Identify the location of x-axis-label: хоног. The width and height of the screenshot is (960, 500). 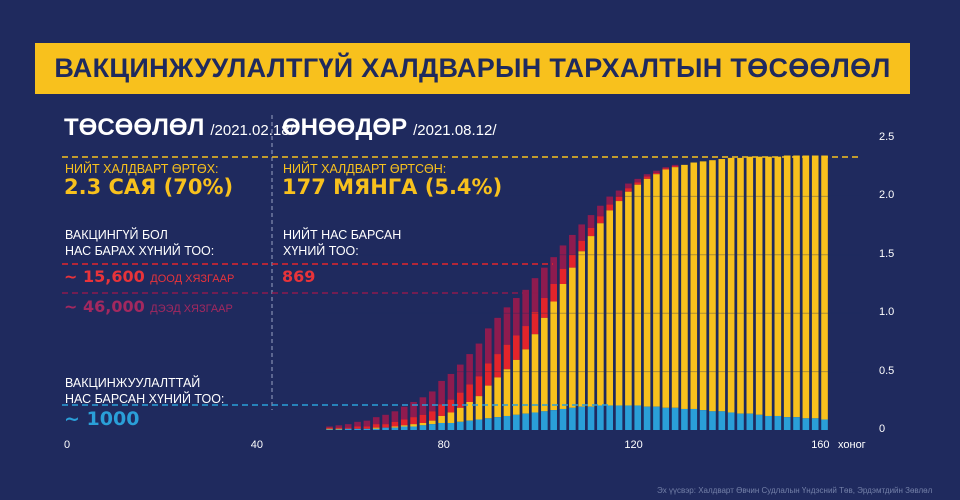
(852, 445).